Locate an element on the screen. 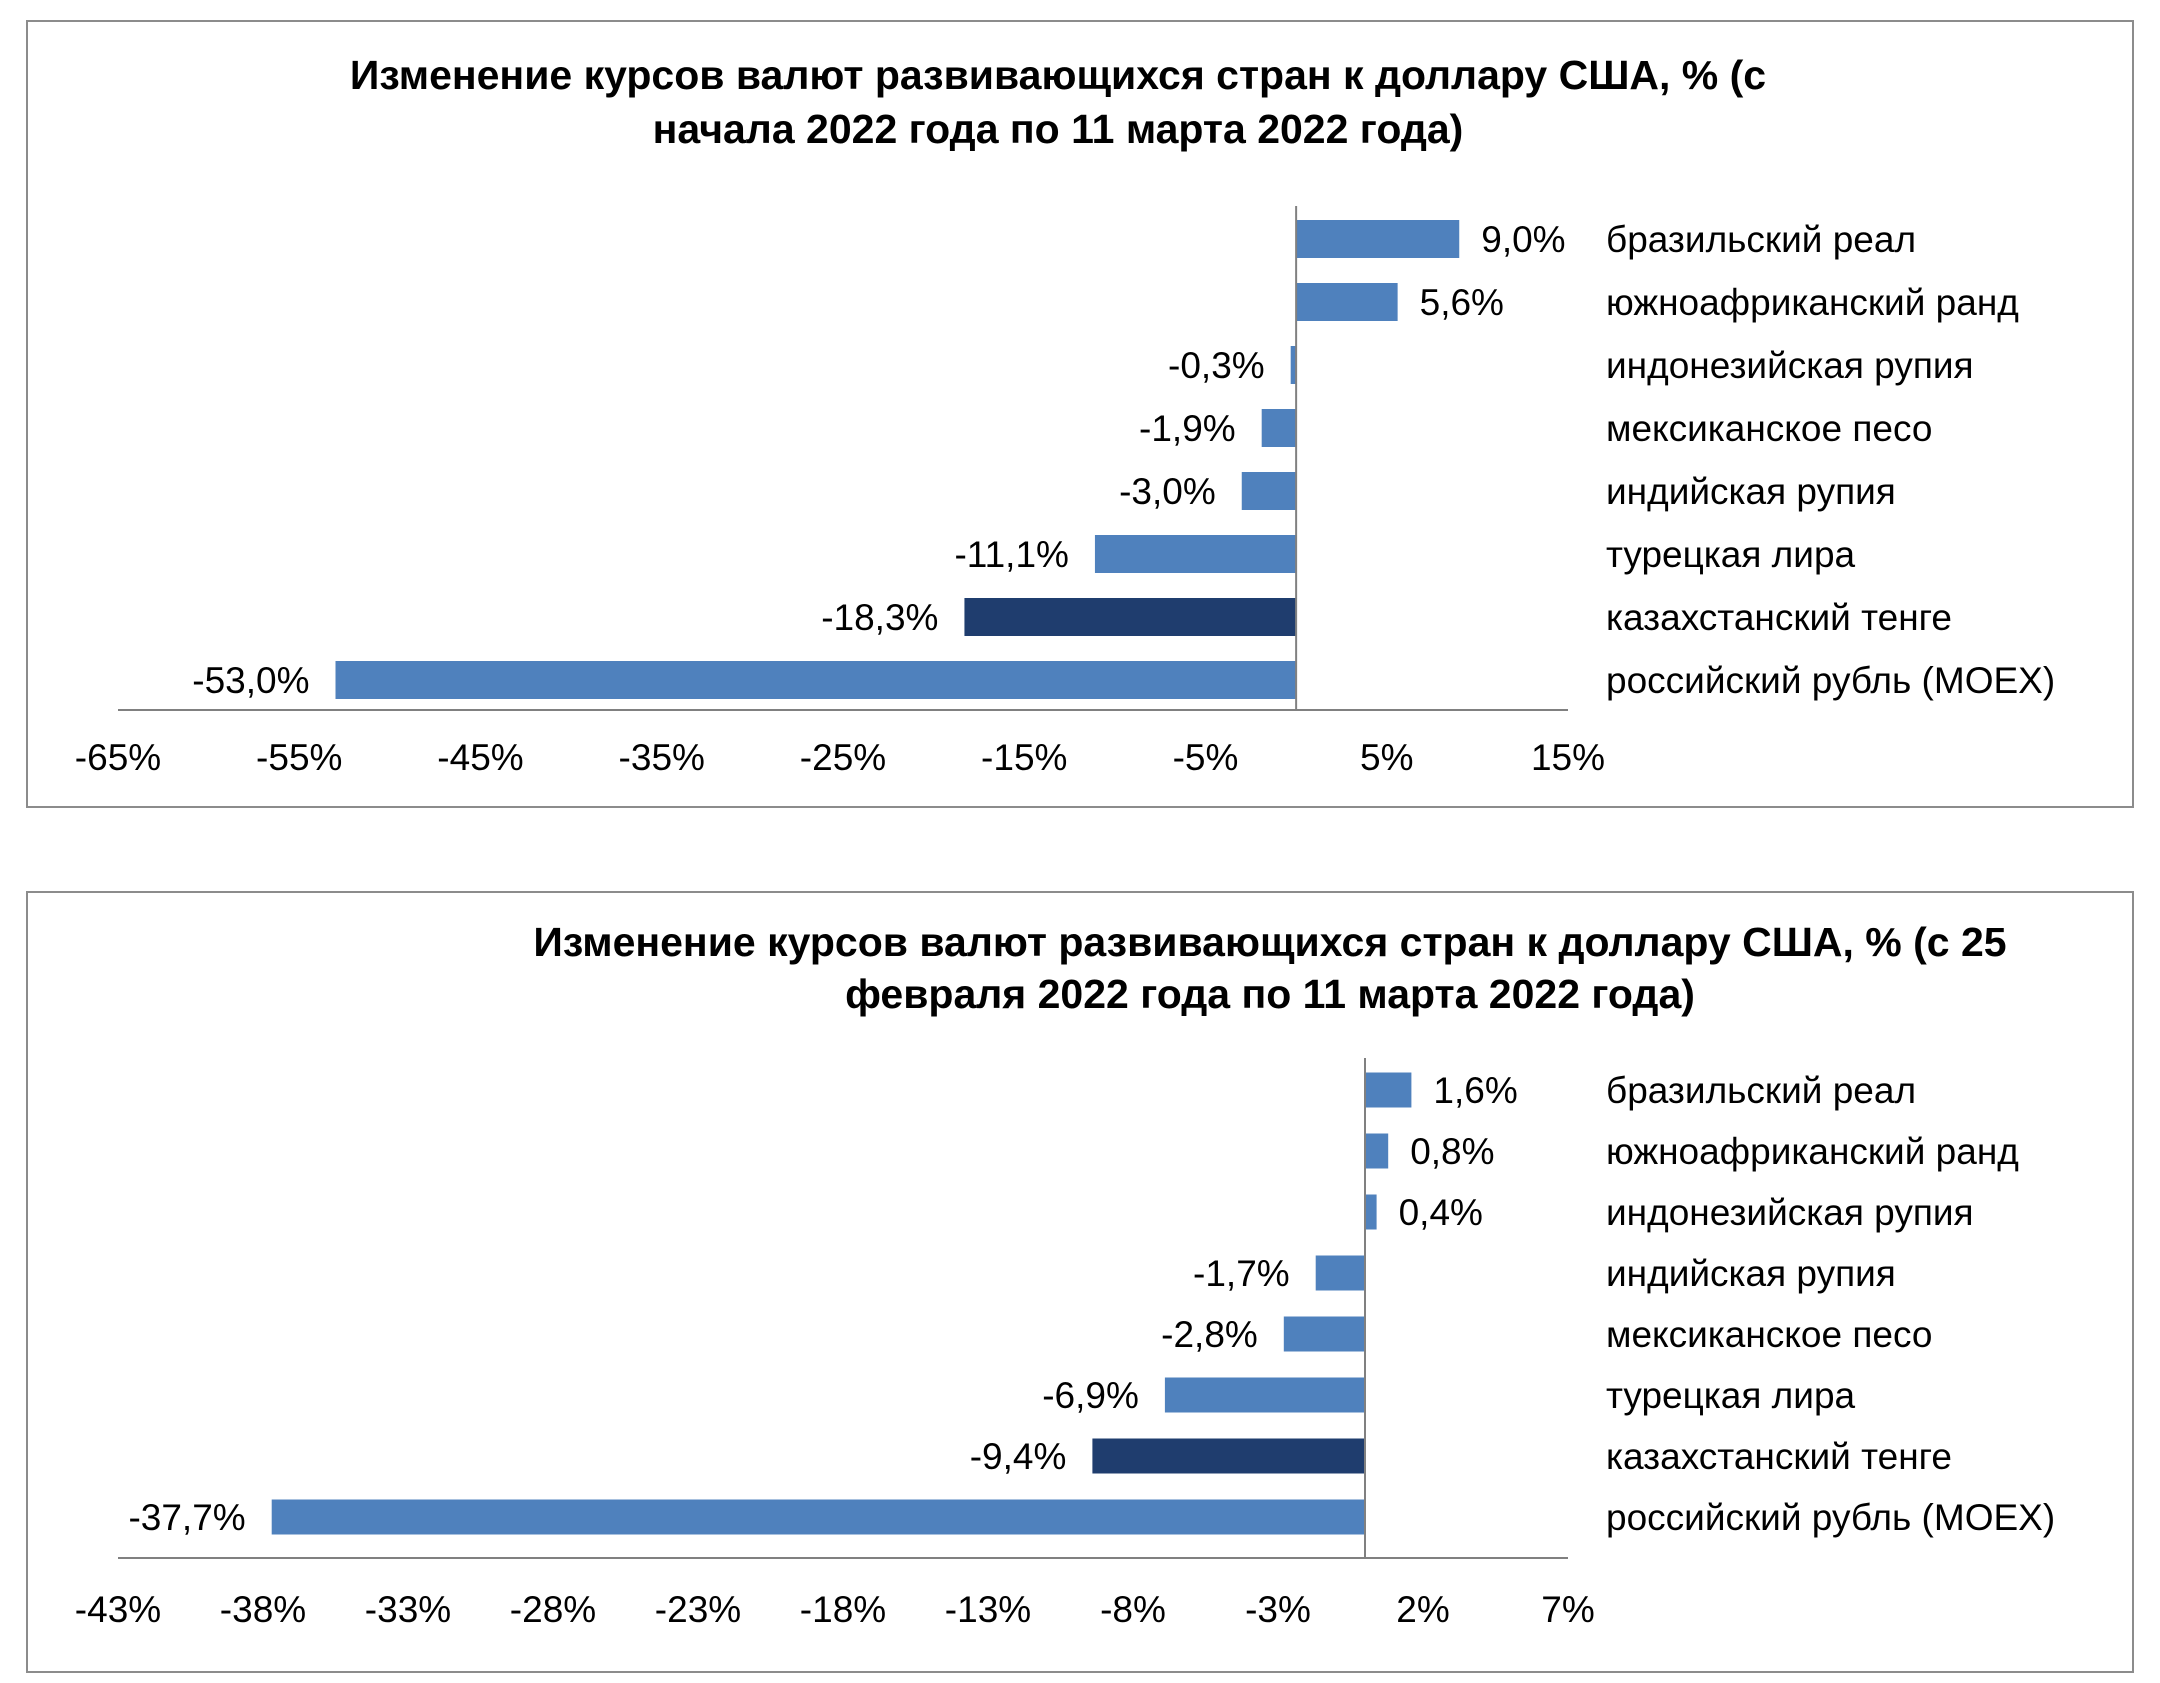 This screenshot has height=1683, width=2160. x-tick-label: -18% is located at coordinates (843, 1609).